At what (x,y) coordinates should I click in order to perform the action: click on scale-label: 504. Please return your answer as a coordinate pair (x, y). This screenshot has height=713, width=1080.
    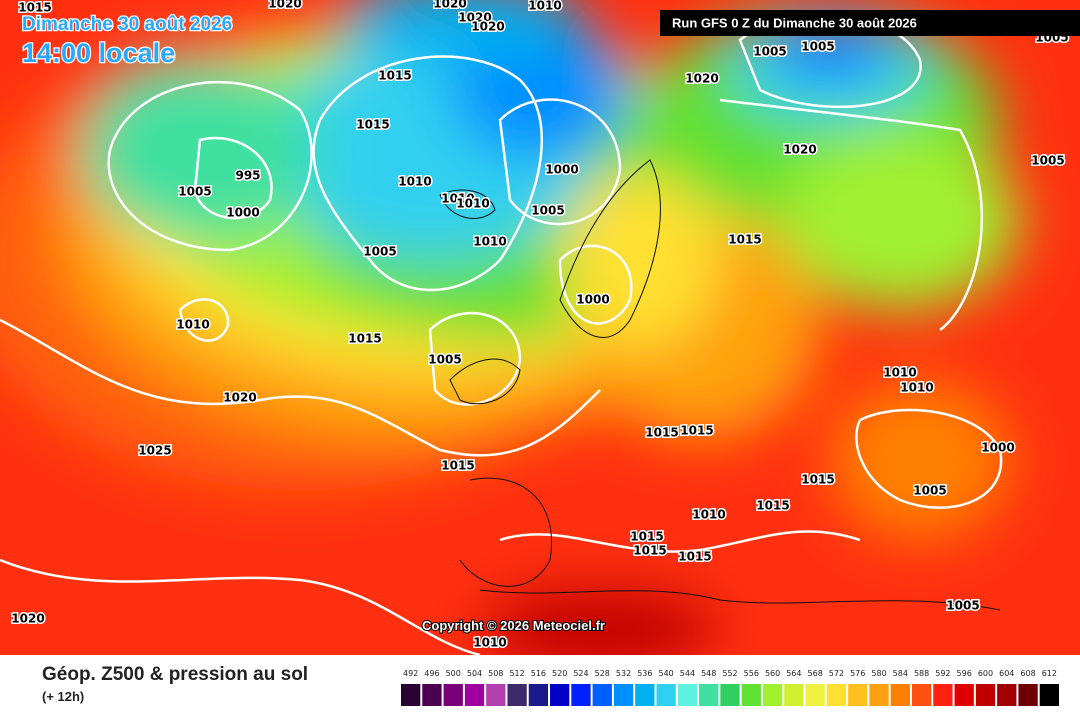
    Looking at the image, I should click on (474, 673).